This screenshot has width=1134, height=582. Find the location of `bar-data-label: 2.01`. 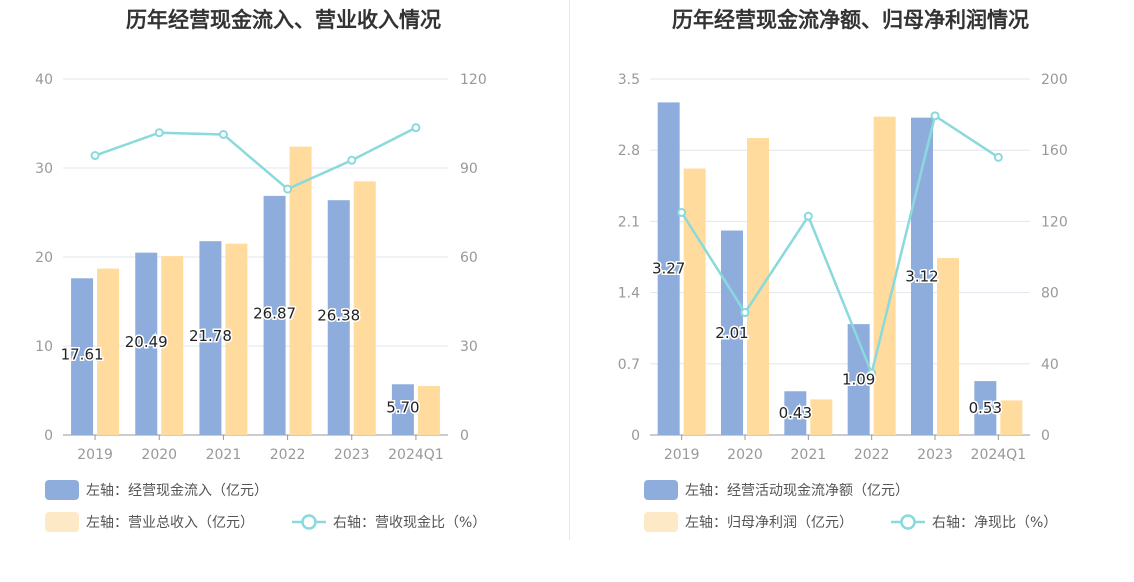

bar-data-label: 2.01 is located at coordinates (731, 333).